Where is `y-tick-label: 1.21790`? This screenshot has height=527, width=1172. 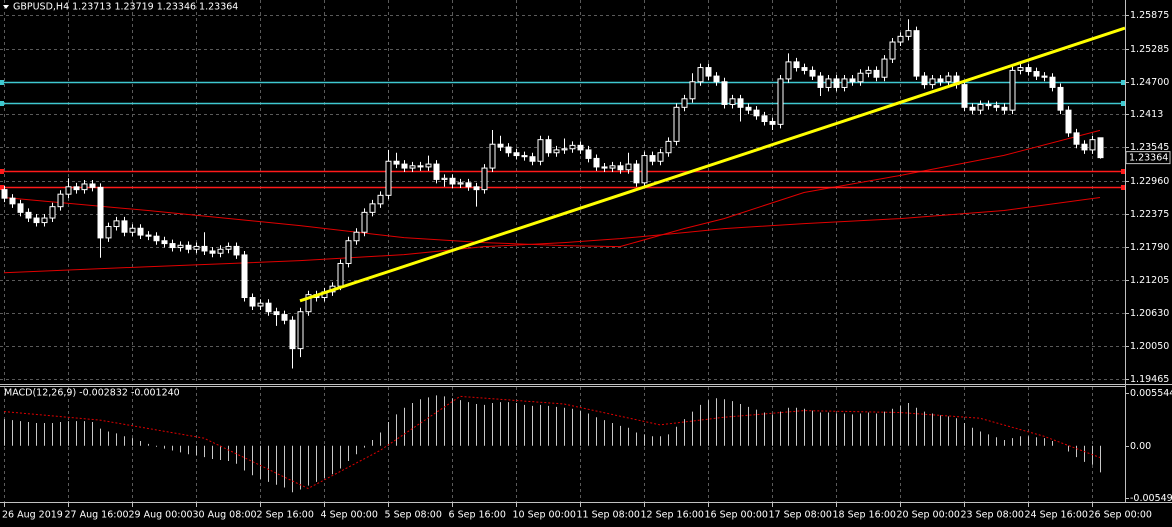
y-tick-label: 1.21790 is located at coordinates (1149, 247).